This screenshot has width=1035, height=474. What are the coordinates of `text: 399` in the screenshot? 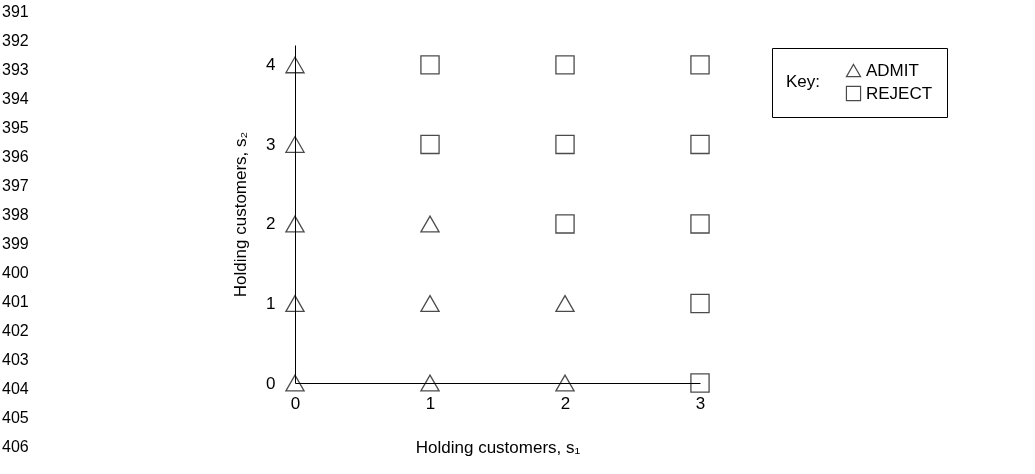 It's located at (15, 244).